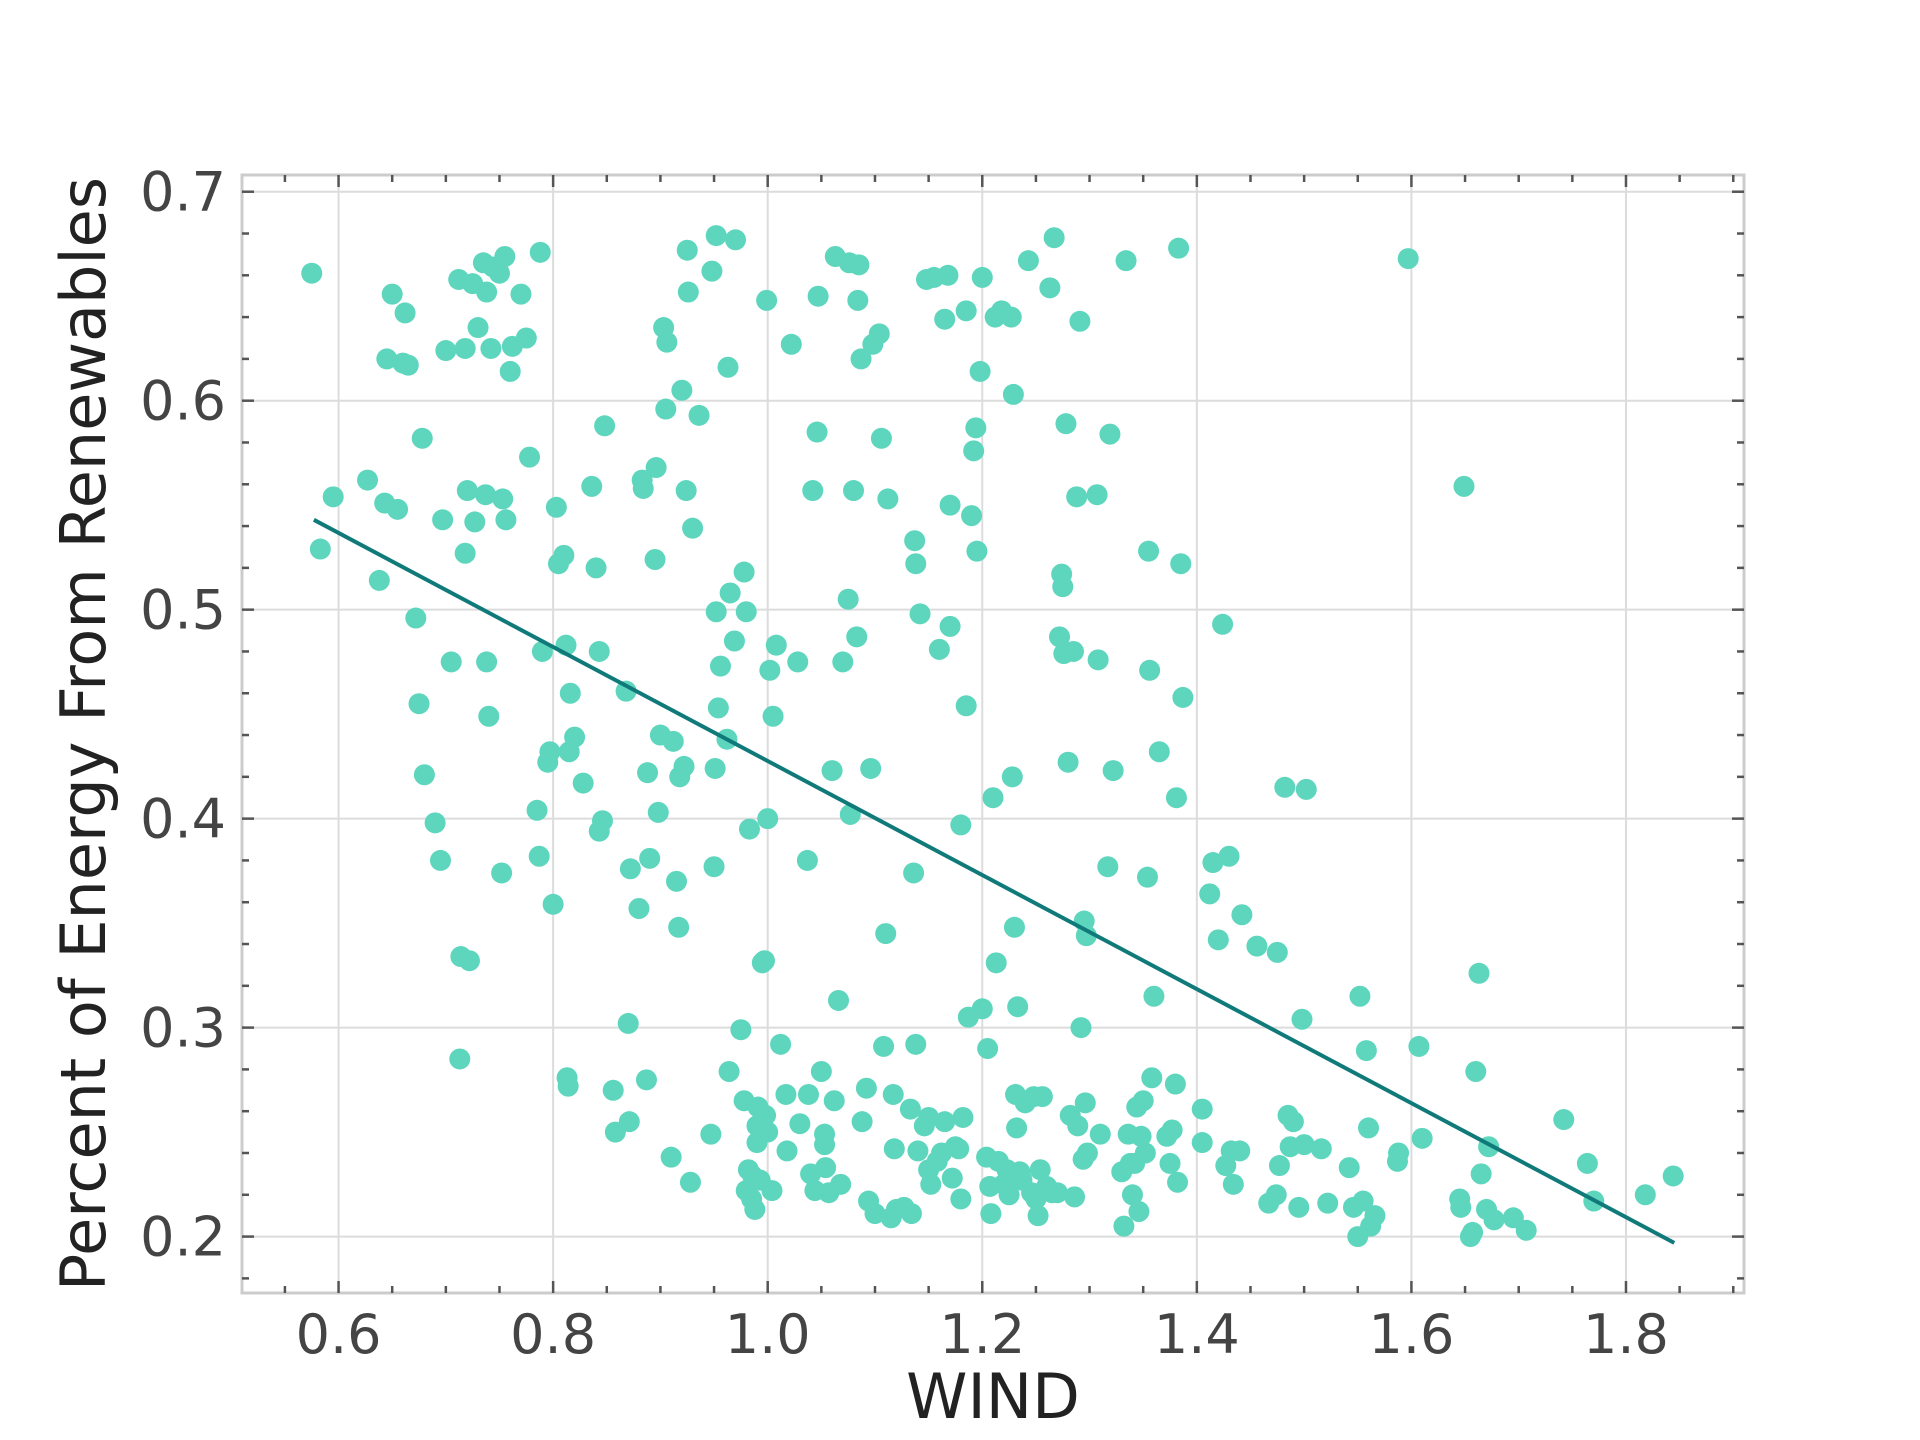 This screenshot has height=1440, width=1920. What do you see at coordinates (183, 715) in the screenshot?
I see `y-tick-labels: 0.2 0.3 0.4 0.5 0.6 0.7` at bounding box center [183, 715].